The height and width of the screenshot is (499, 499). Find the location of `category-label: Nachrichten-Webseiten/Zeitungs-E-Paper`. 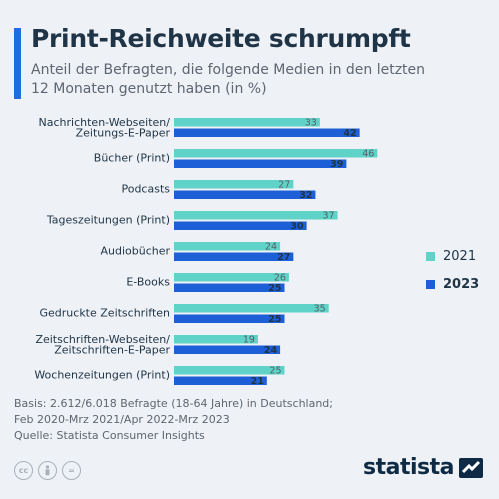

category-label: Nachrichten-Webseiten/Zeitungs-E-Paper is located at coordinates (105, 128).